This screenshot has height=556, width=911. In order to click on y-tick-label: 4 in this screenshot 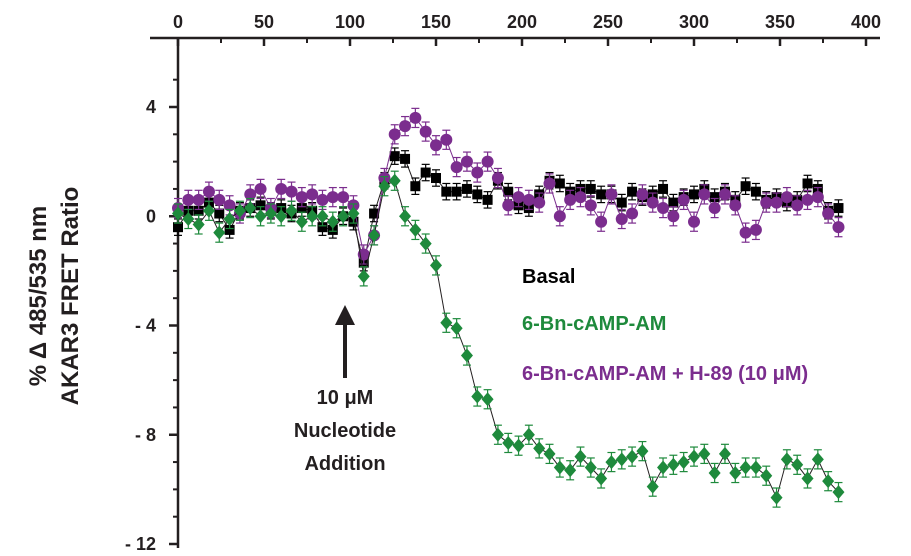, I will do `click(151, 107)`.